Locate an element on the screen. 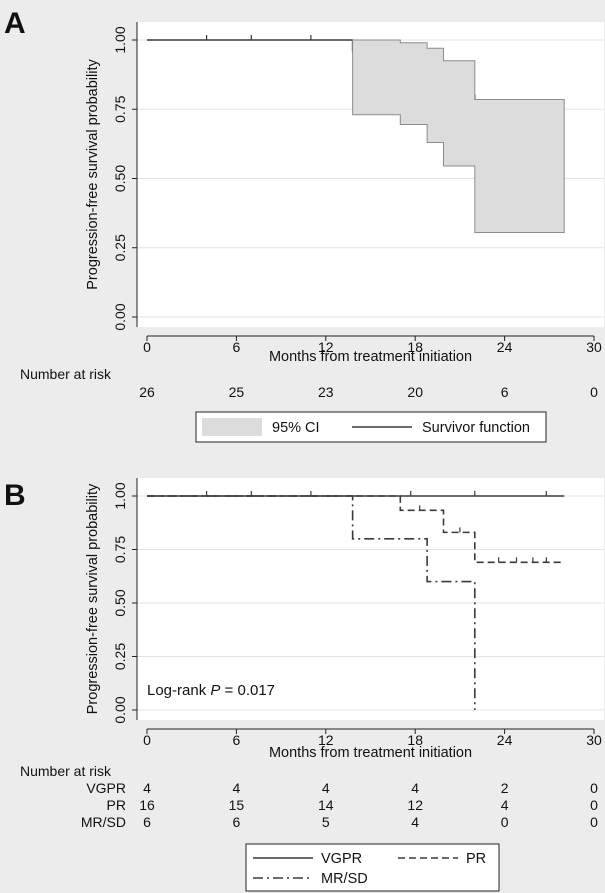 This screenshot has width=605, height=893. risk-row-label: MR/SD is located at coordinates (103, 822).